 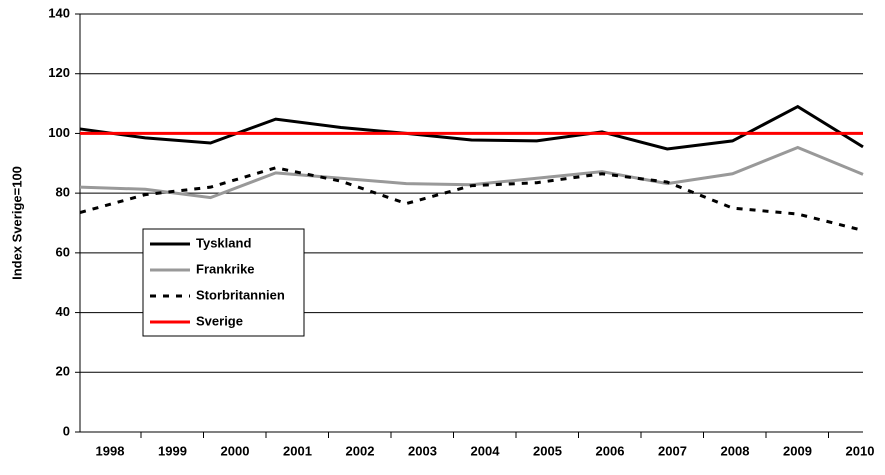 I want to click on y-axis-label: Index Sverige=100, so click(x=16, y=223).